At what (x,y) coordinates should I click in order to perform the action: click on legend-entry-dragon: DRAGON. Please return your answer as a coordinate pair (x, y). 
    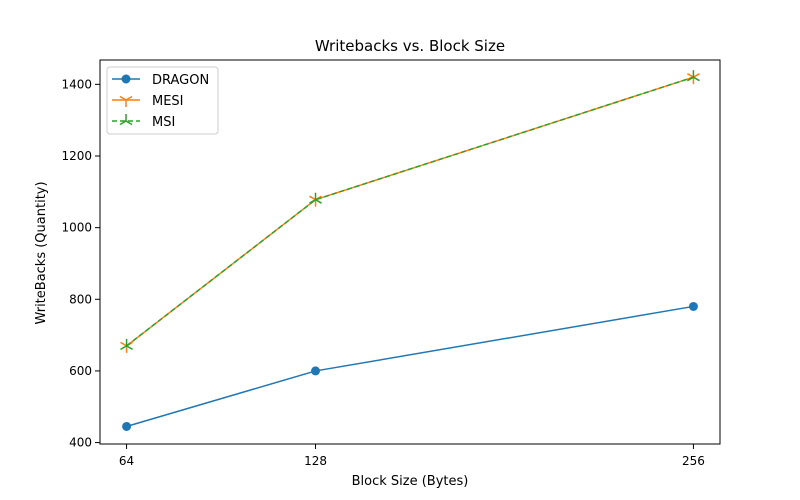
    Looking at the image, I should click on (160, 80).